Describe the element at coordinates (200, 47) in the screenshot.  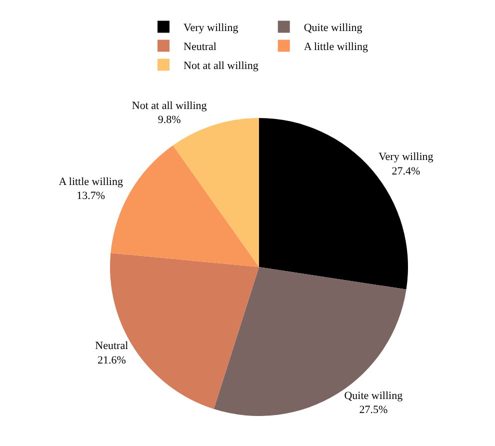
I see `legend-label: Neutral` at that location.